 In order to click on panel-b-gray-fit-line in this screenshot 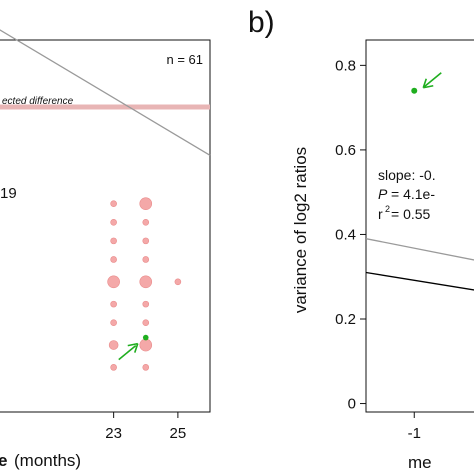, I will do `click(419, 249)`.